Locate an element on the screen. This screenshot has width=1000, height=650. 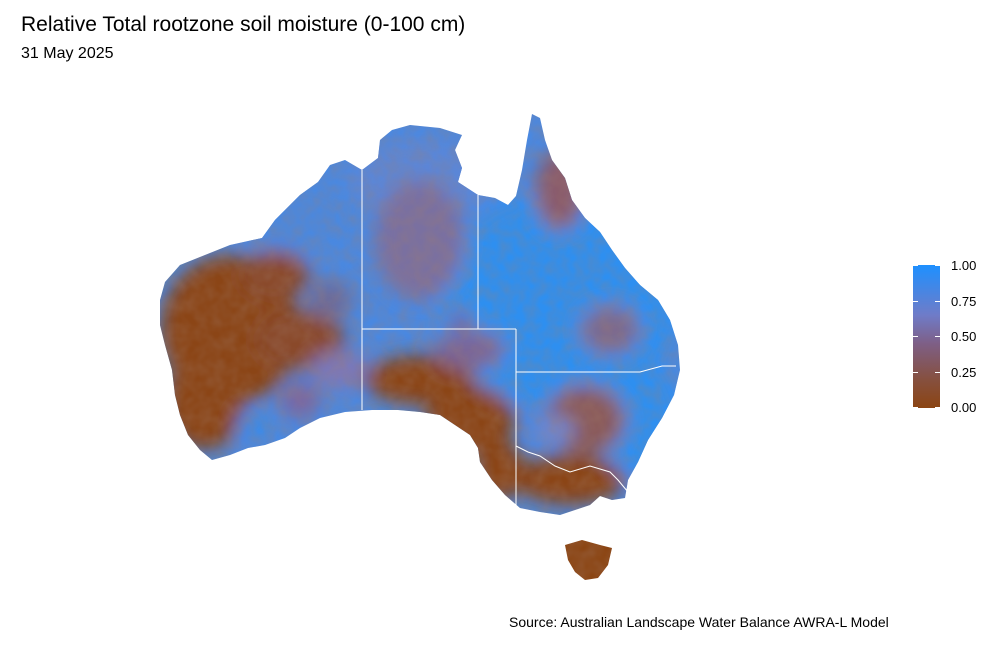
map-subtitle-date: 31 May 2025 is located at coordinates (67, 53).